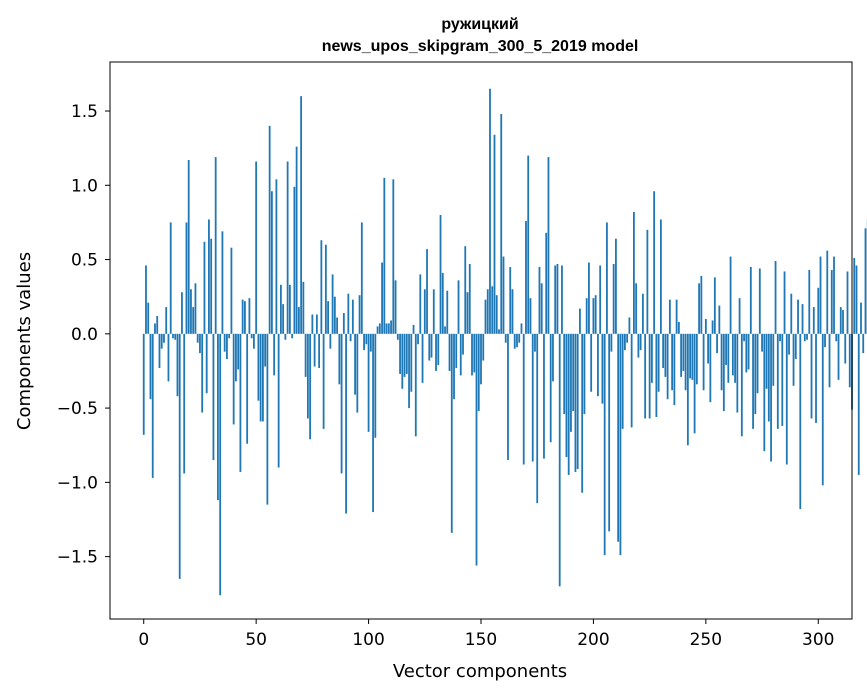 Image resolution: width=867 pixels, height=696 pixels. Describe the element at coordinates (24, 341) in the screenshot. I see `y-axis-label: Components values` at that location.